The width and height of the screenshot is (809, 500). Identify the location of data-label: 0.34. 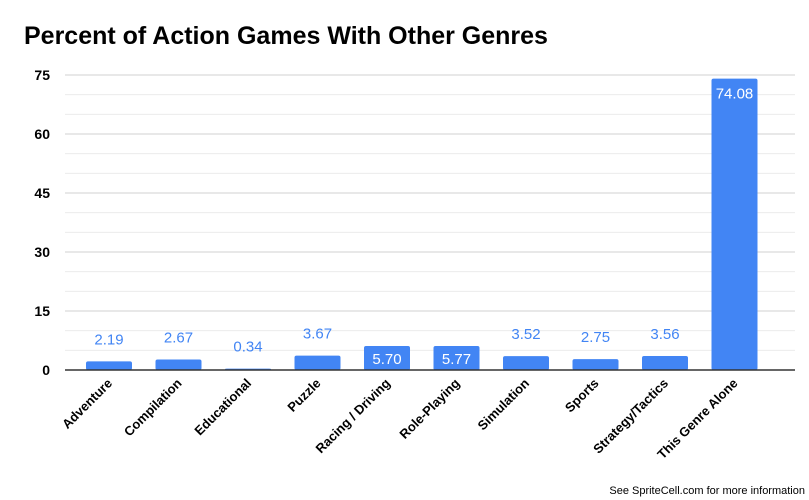
(247, 347).